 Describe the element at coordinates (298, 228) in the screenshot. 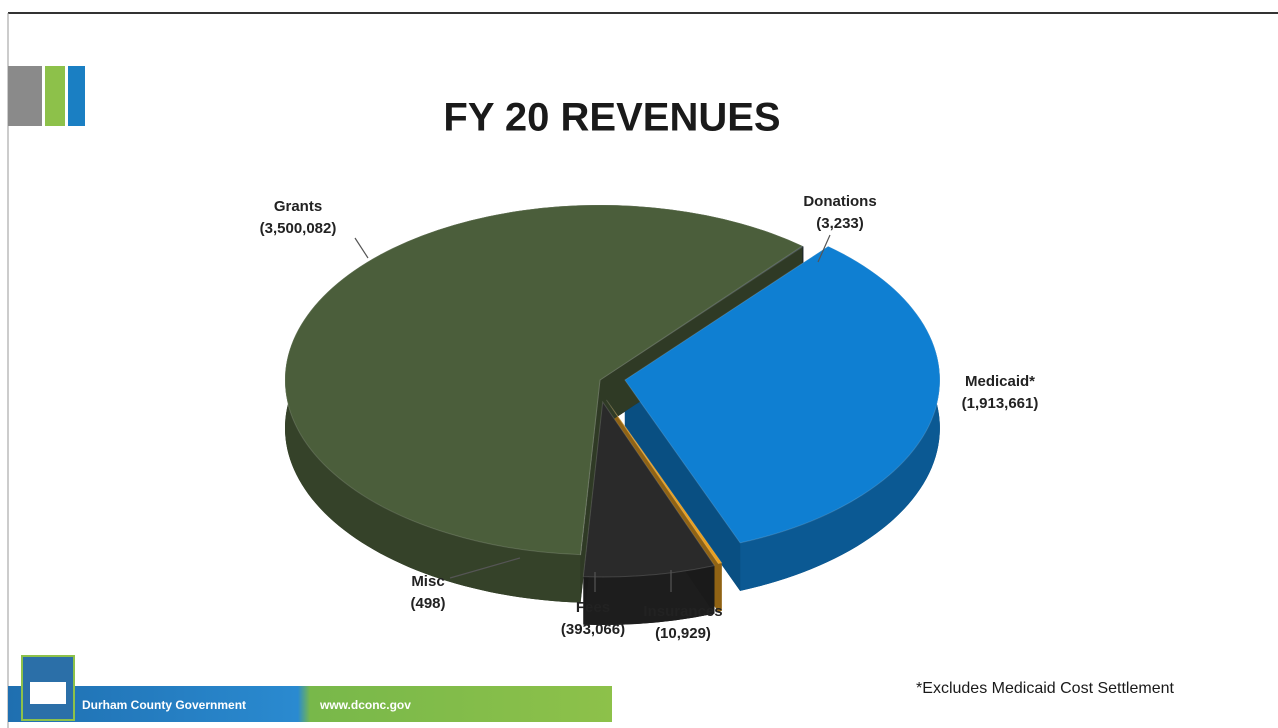

I see `slice-value-label: (3,500,082)` at that location.